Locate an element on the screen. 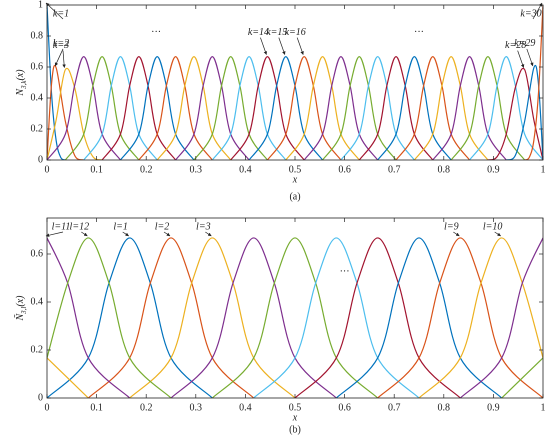  curve-label: k=15 is located at coordinates (276, 32).